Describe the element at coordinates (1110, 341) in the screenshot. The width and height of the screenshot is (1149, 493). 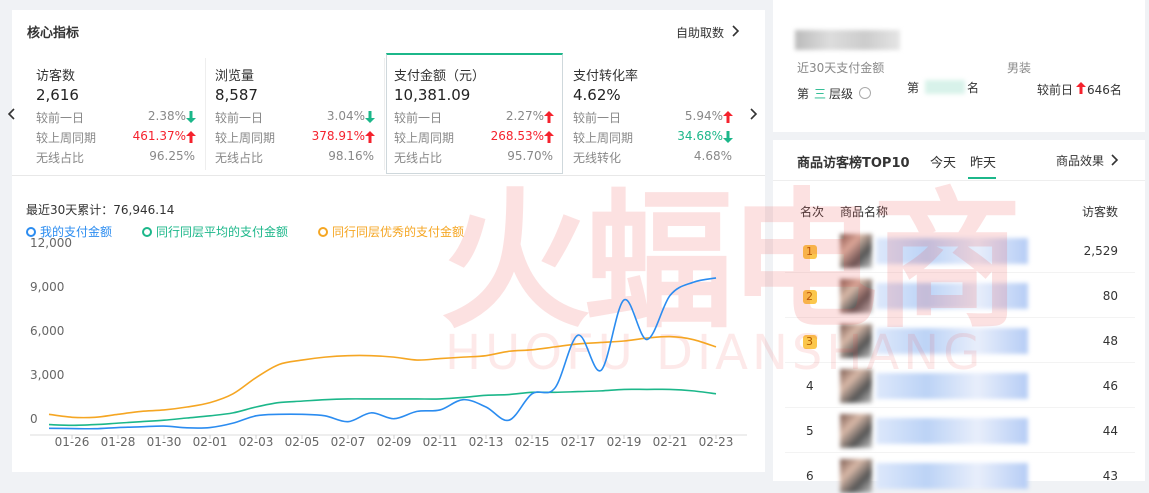
I see `visitor-count: 48` at that location.